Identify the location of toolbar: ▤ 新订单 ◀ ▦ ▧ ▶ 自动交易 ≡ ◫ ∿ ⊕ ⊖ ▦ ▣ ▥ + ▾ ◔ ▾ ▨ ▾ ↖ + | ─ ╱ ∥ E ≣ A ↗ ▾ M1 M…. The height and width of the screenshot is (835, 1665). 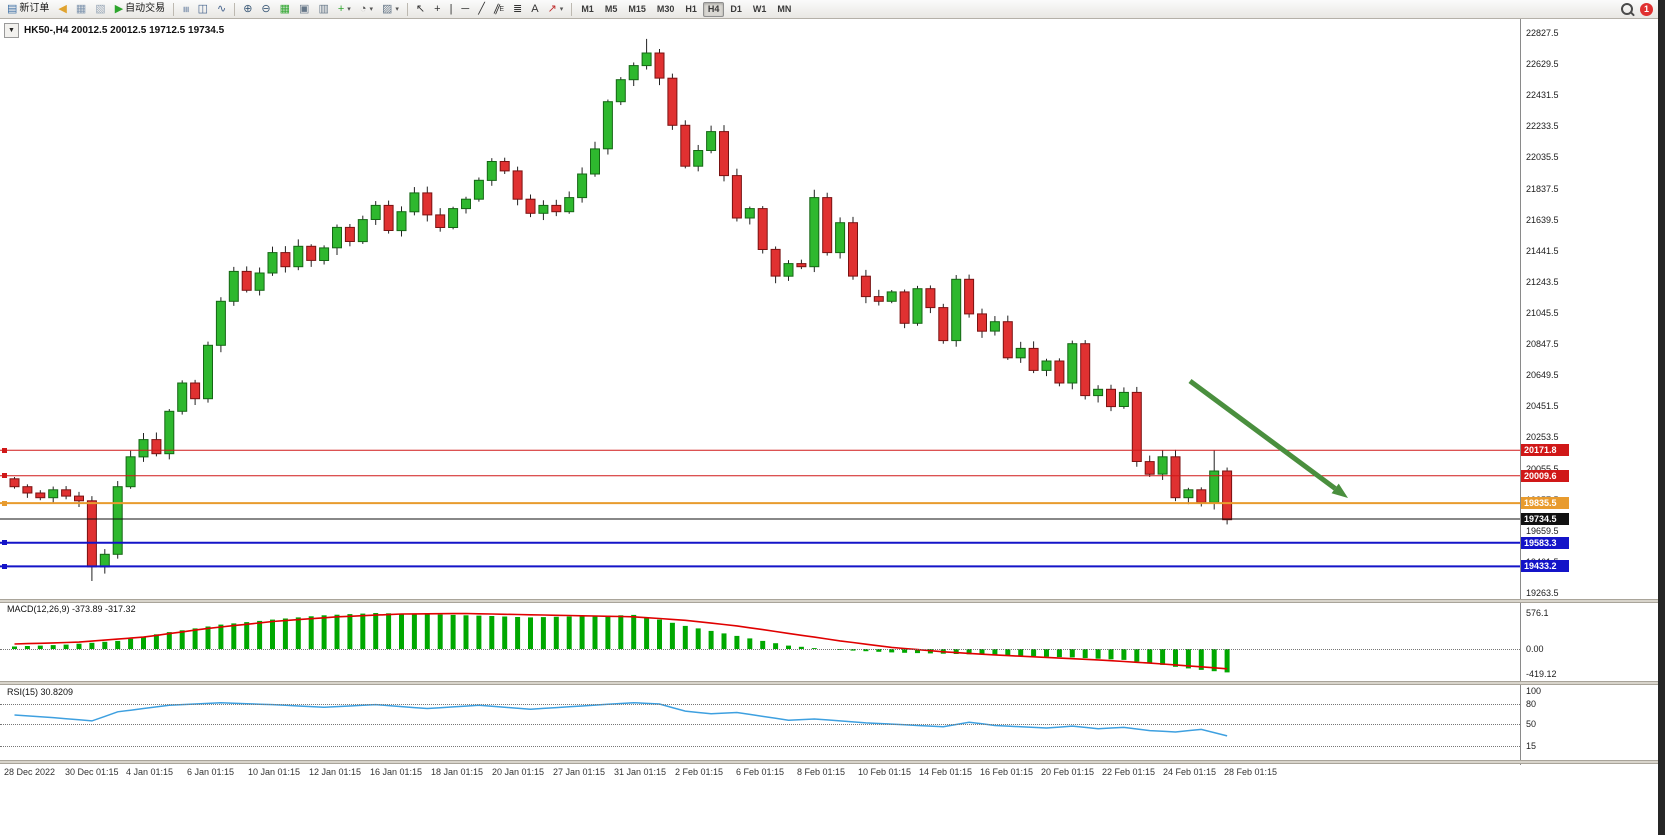
(829, 9).